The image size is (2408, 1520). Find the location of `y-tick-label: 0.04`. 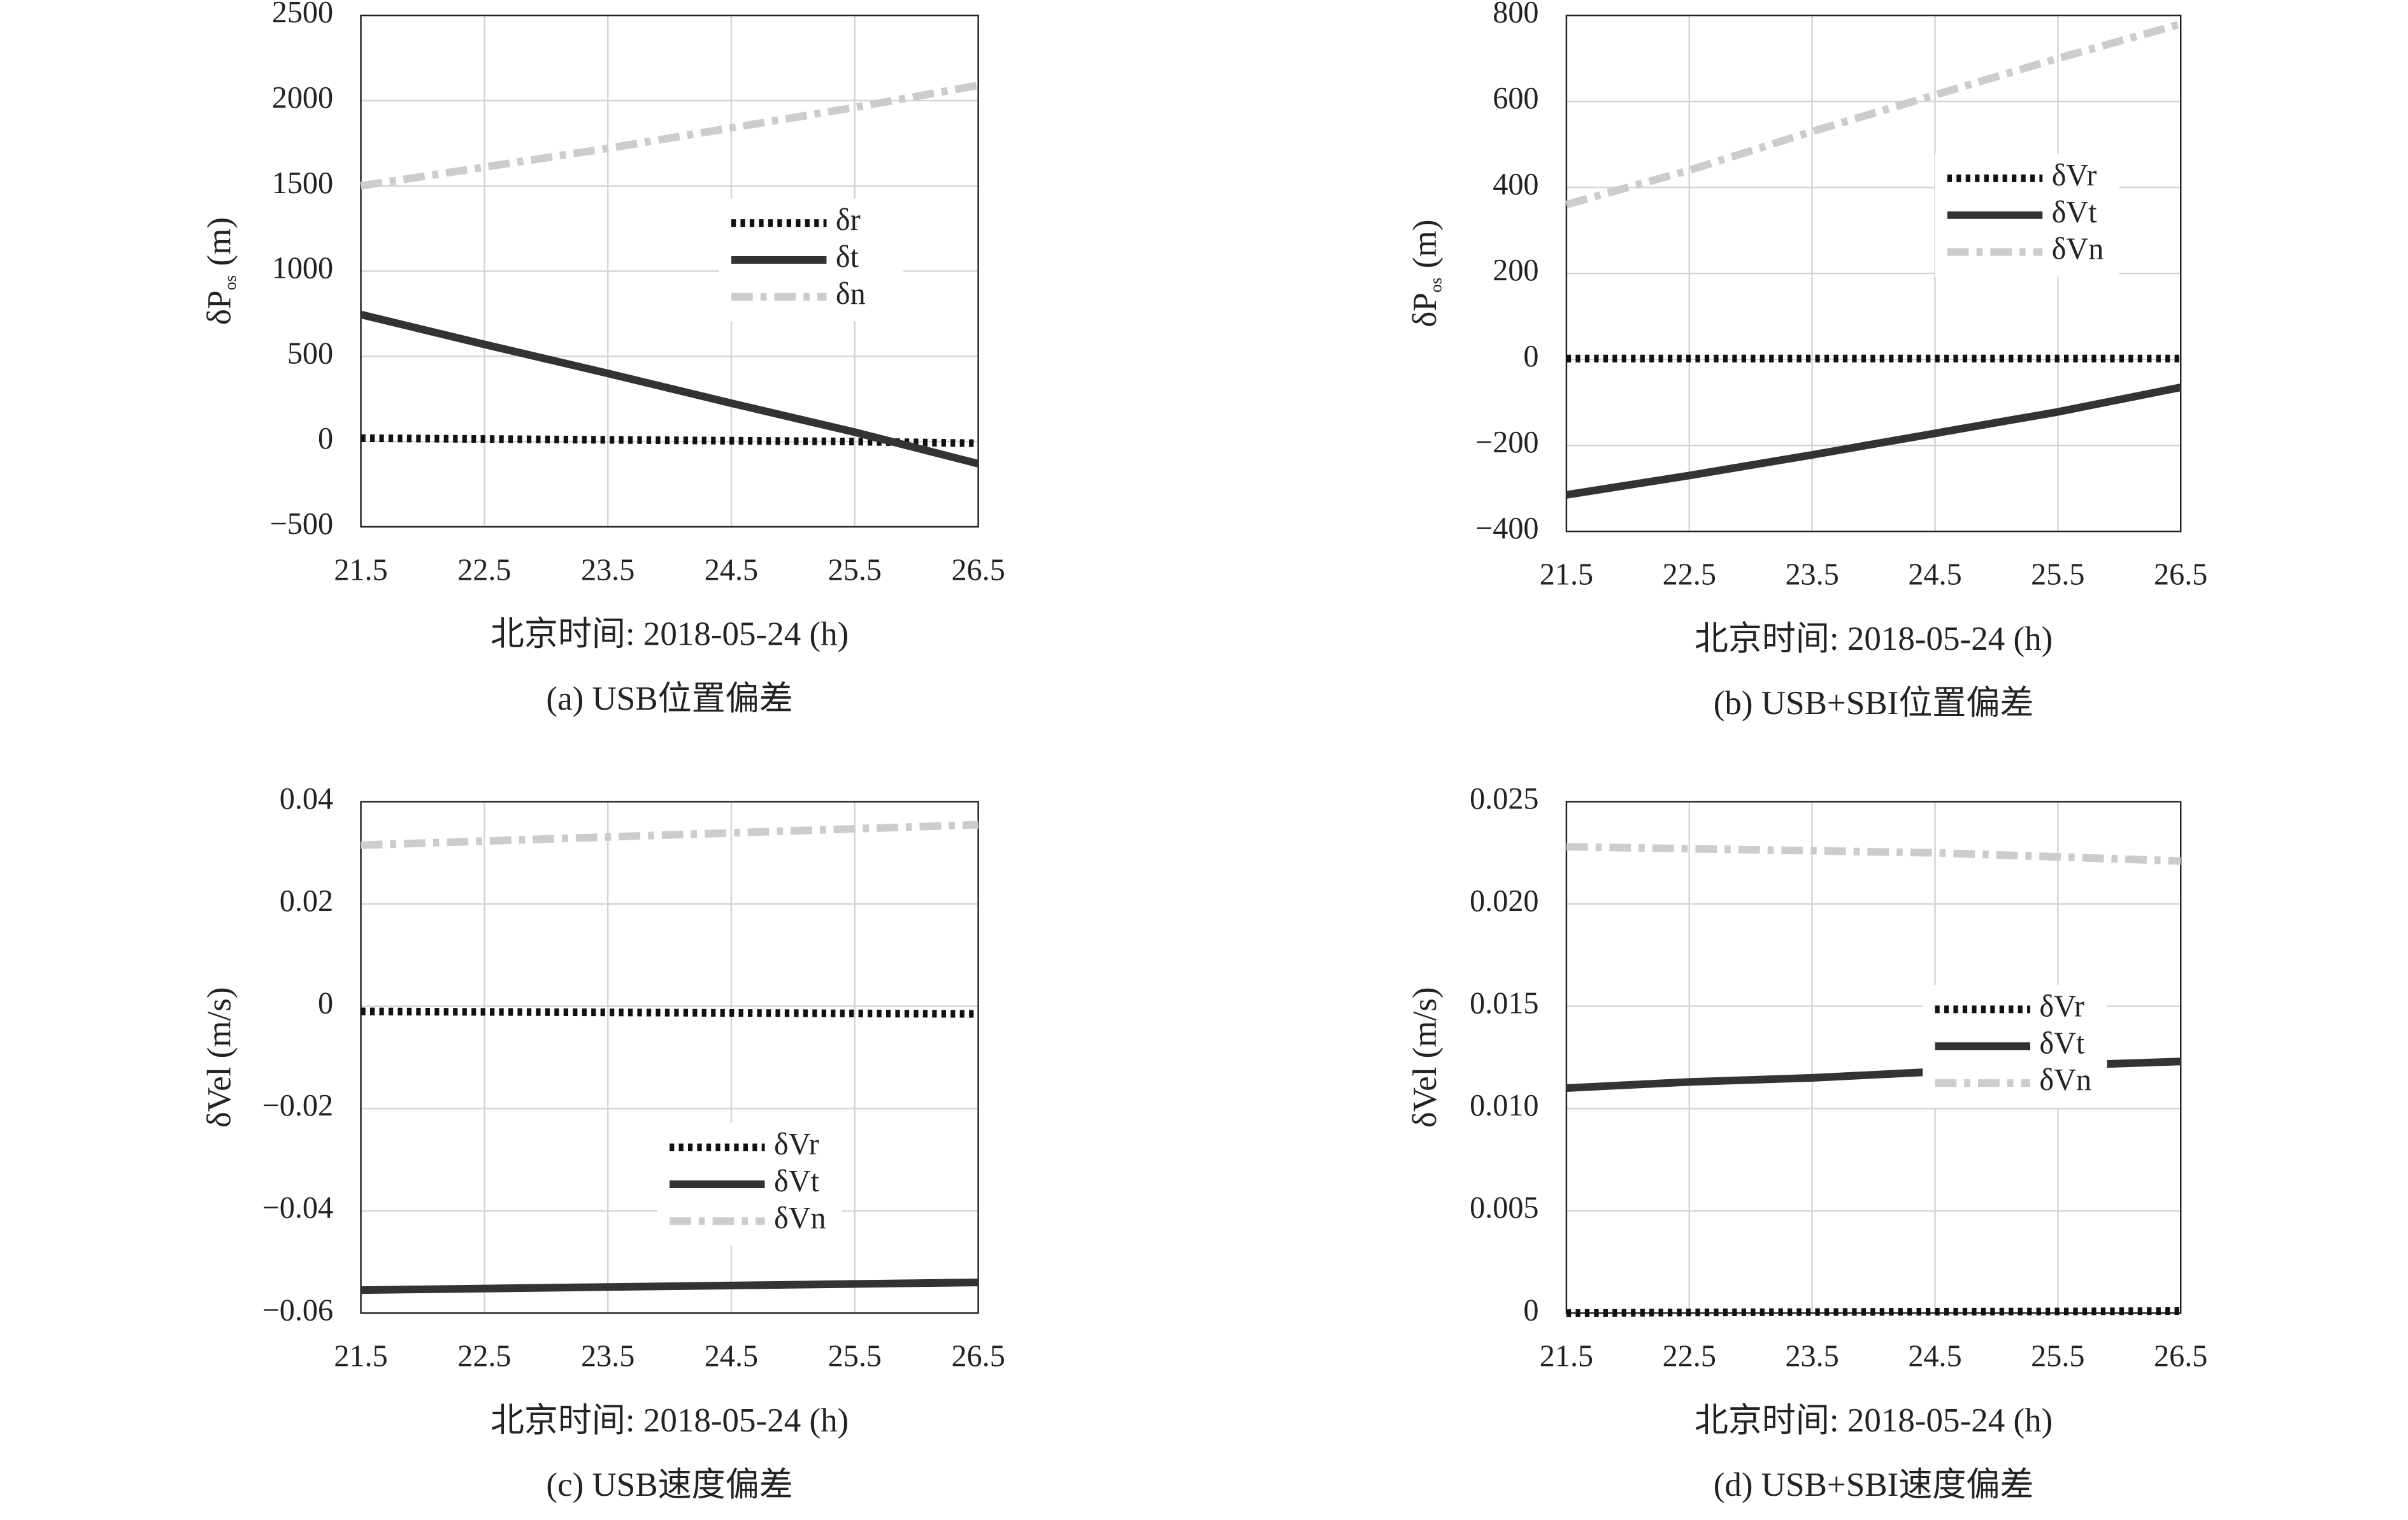

y-tick-label: 0.04 is located at coordinates (306, 799).